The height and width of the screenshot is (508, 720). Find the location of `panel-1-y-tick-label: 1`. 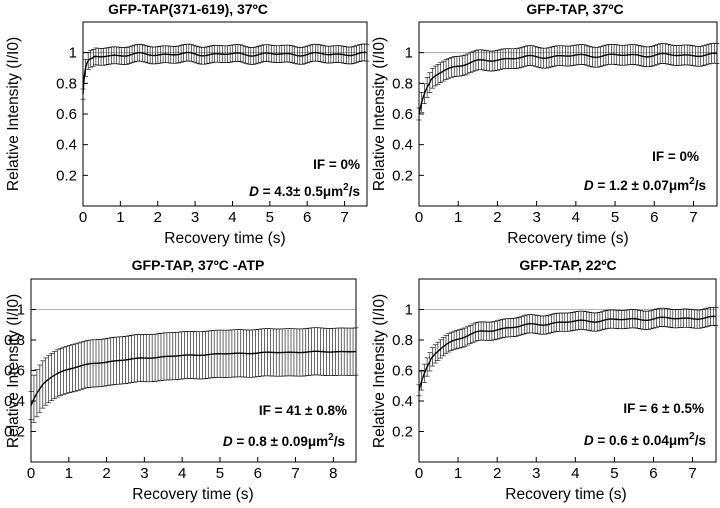

panel-1-y-tick-label: 1 is located at coordinates (73, 53).